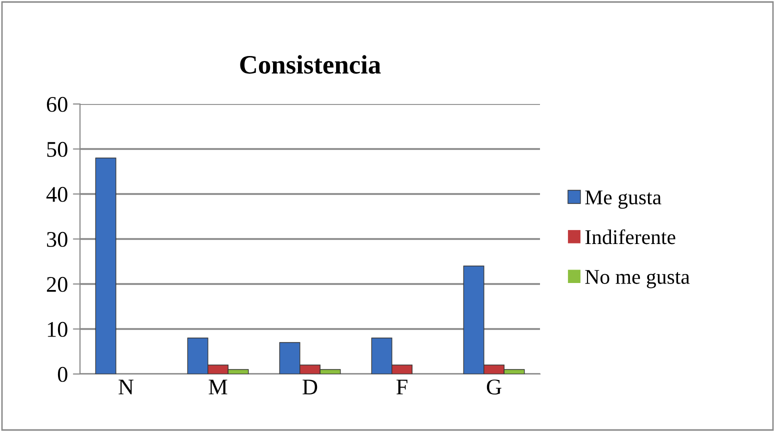 The width and height of the screenshot is (775, 432). Describe the element at coordinates (57, 149) in the screenshot. I see `y-tick-label: 50` at that location.